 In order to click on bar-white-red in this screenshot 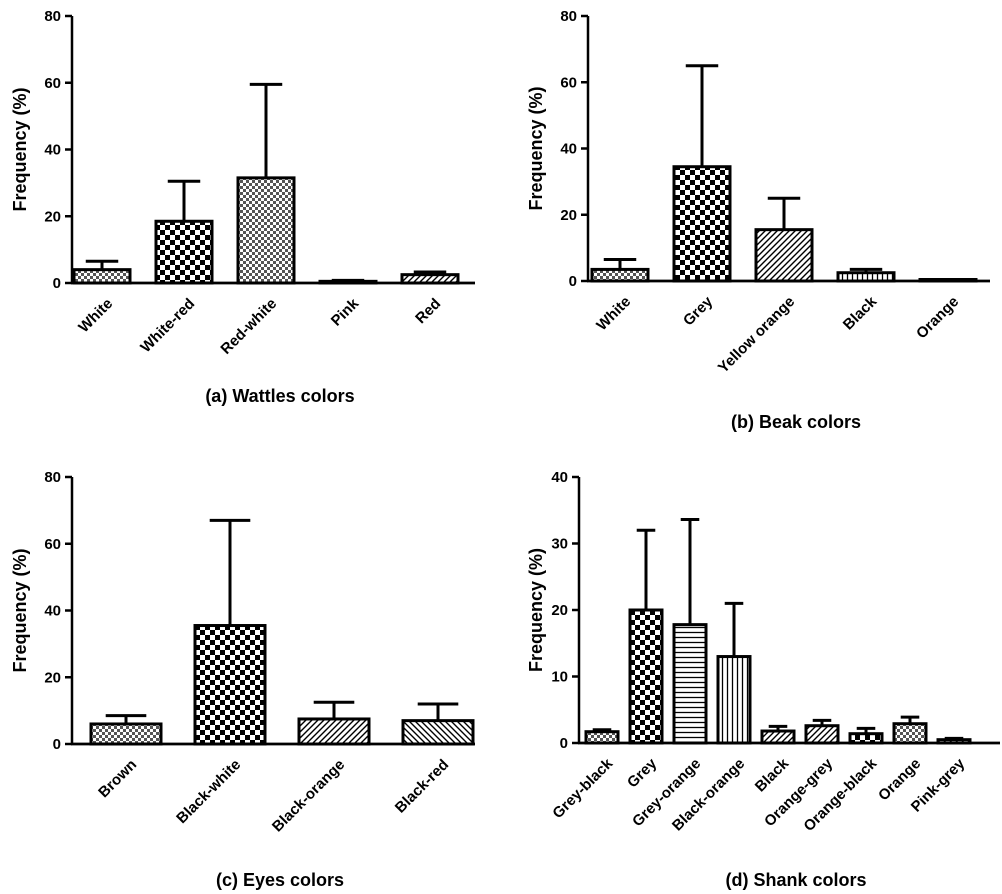, I will do `click(184, 252)`.